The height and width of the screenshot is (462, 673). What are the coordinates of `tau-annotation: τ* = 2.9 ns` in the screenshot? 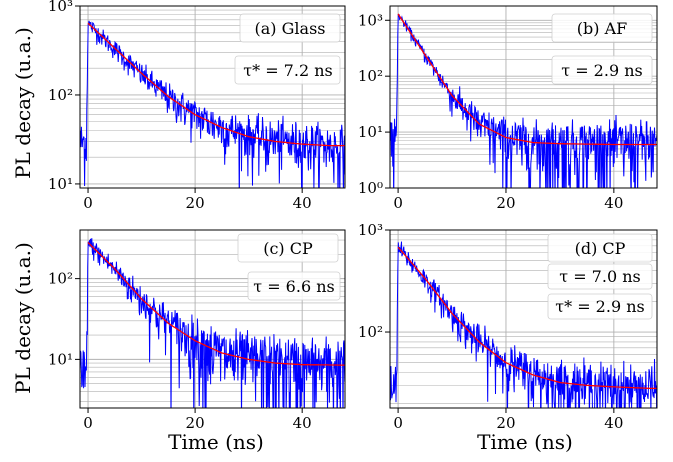 It's located at (599, 306).